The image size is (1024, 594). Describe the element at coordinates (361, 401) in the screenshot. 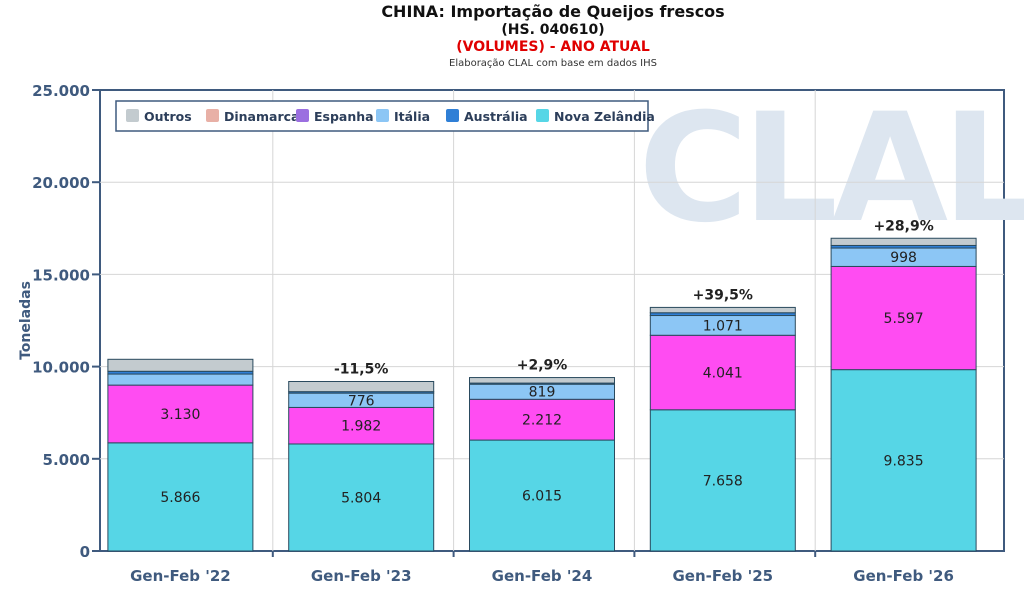

I see `data-label: 776` at that location.